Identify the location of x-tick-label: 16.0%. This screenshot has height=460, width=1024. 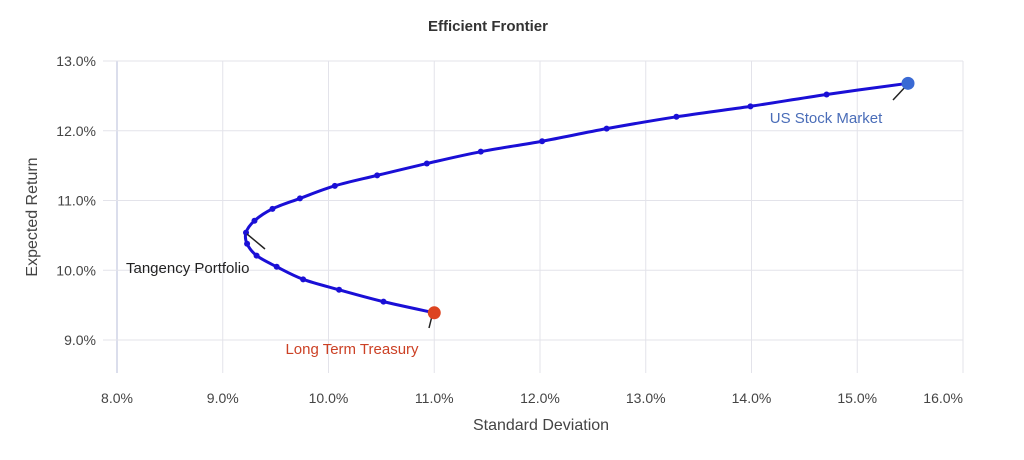
(943, 398).